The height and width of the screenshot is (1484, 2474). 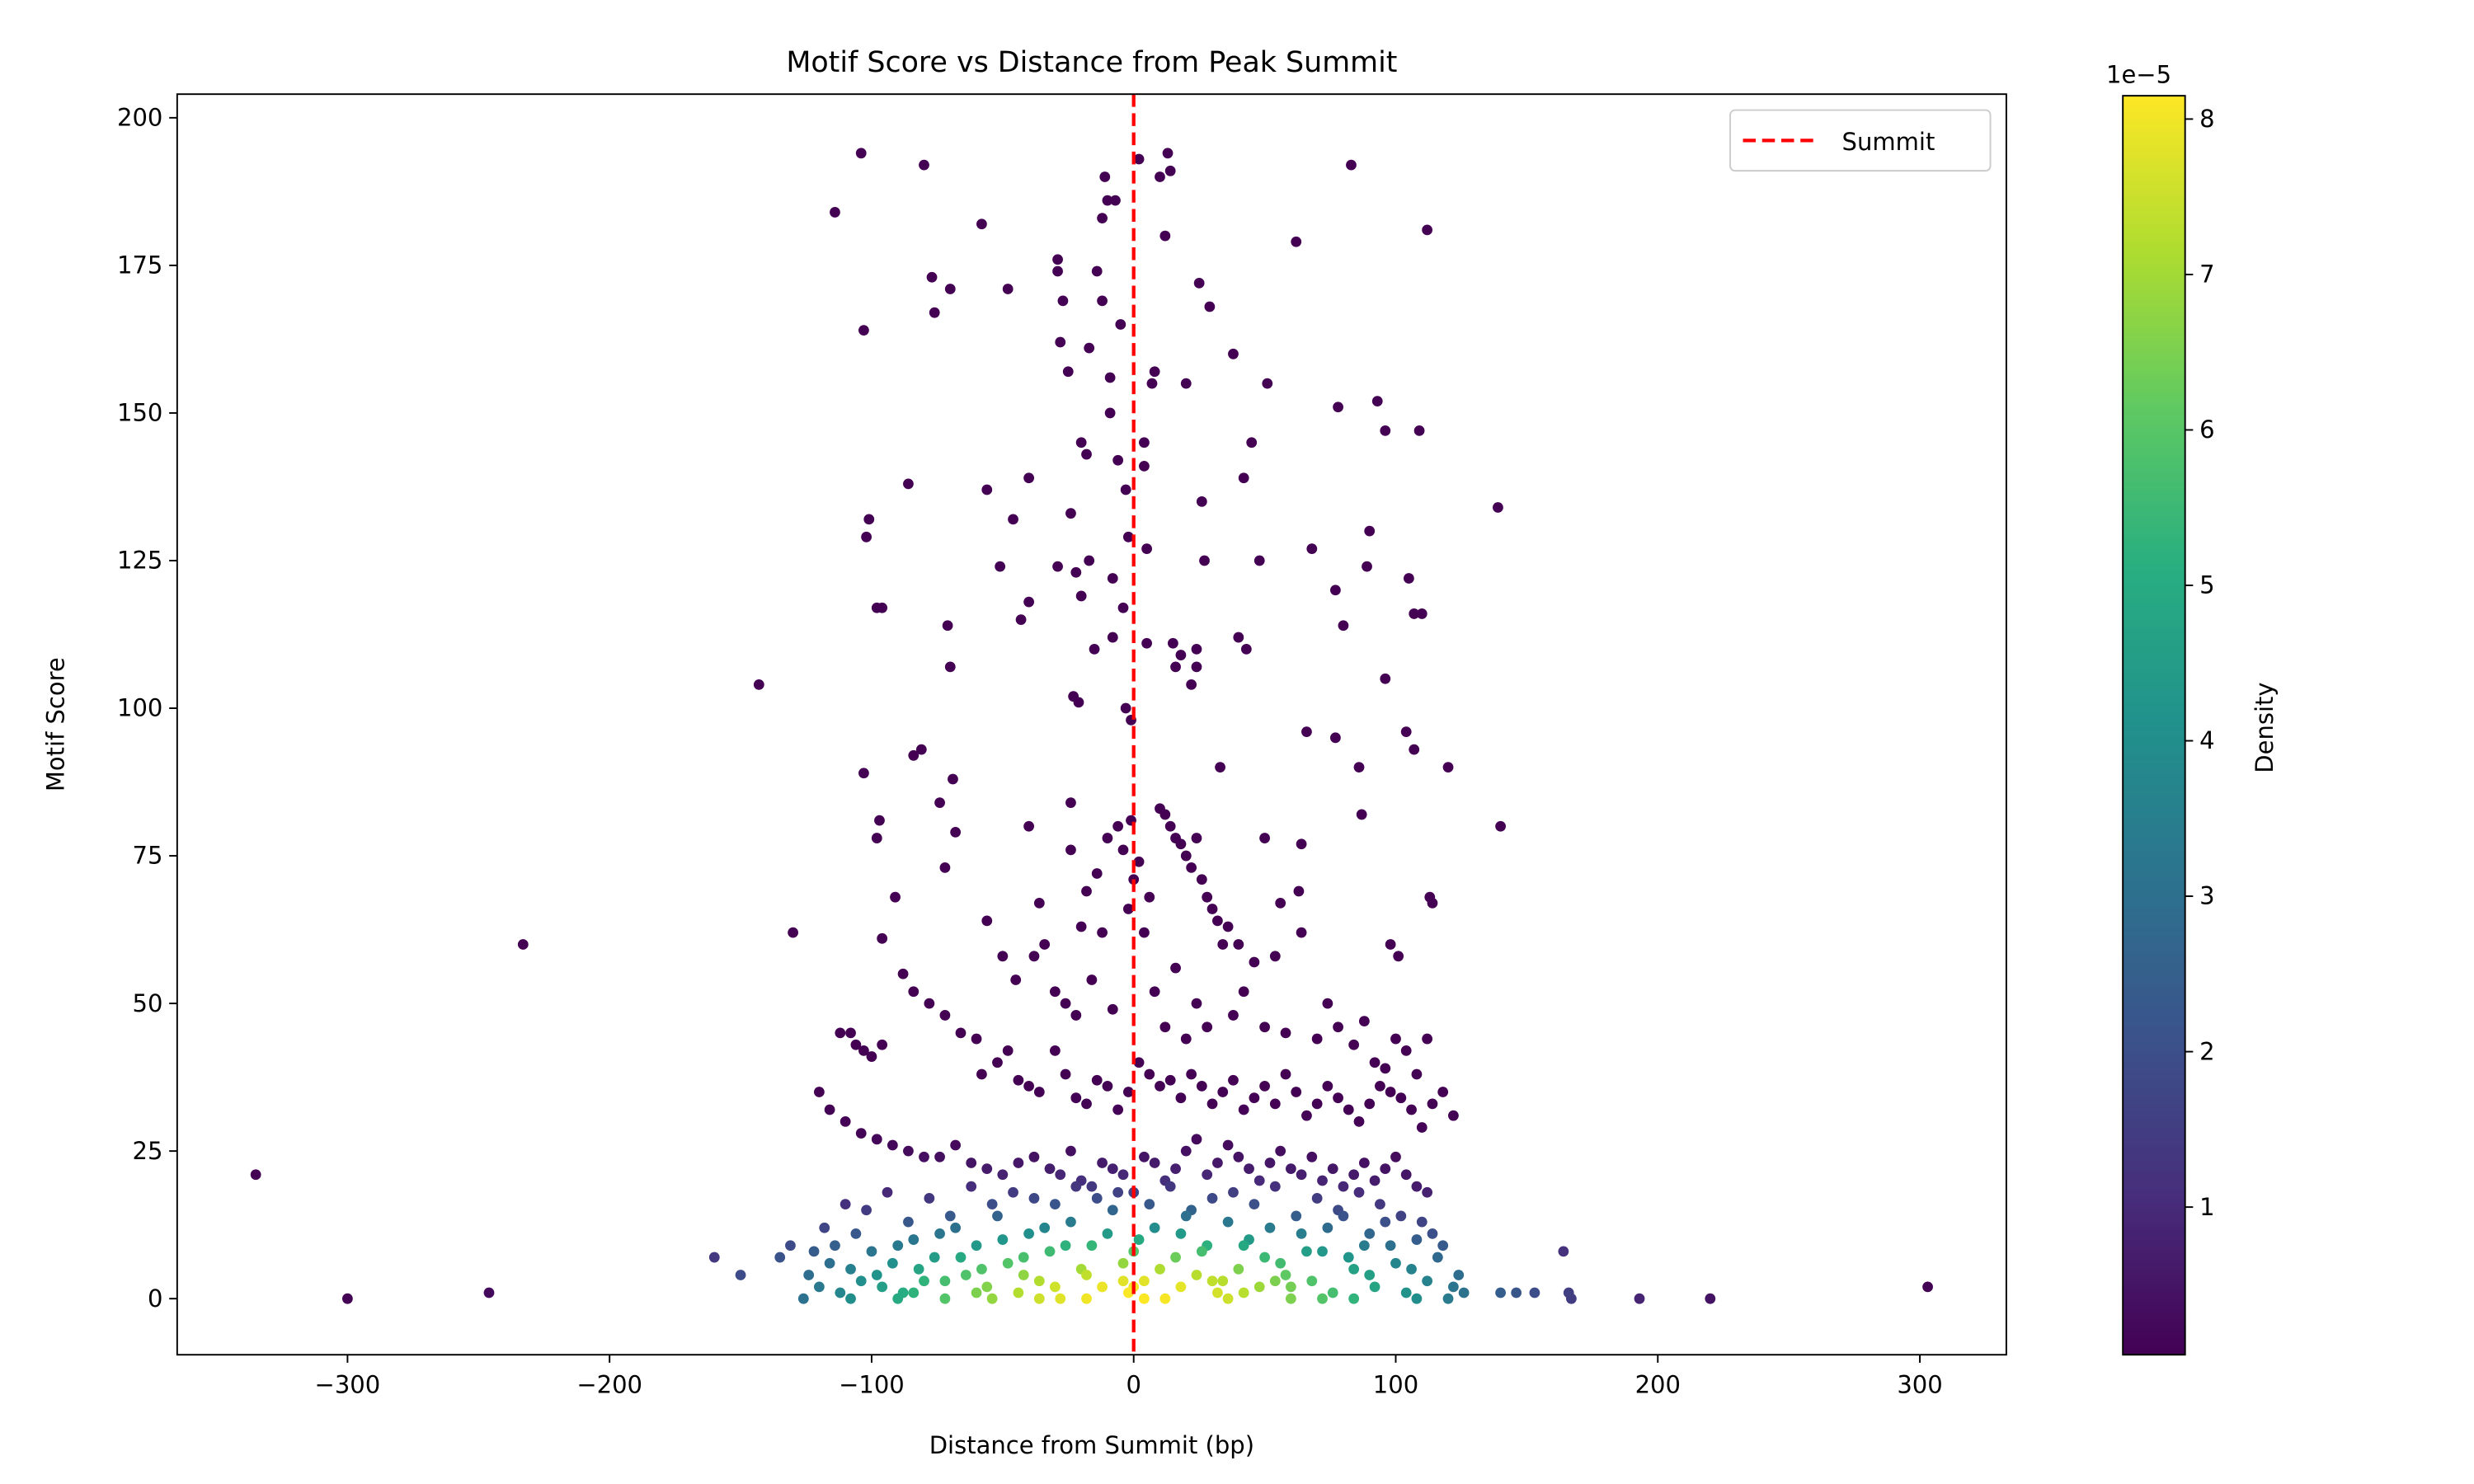 I want to click on x-tick-label: −200, so click(x=609, y=1385).